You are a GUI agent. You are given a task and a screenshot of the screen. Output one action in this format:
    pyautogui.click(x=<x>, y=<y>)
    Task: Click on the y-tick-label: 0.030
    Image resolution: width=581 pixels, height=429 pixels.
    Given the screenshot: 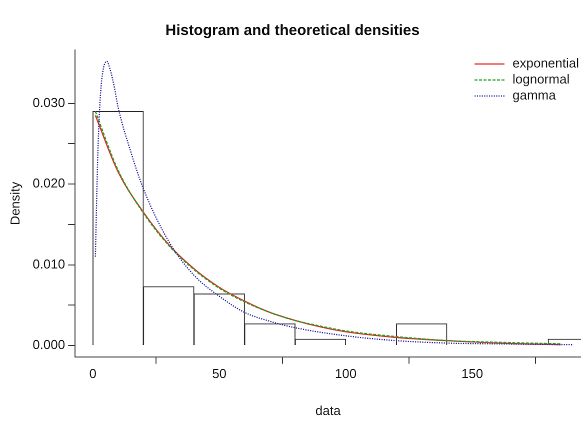 What is the action you would take?
    pyautogui.click(x=49, y=102)
    